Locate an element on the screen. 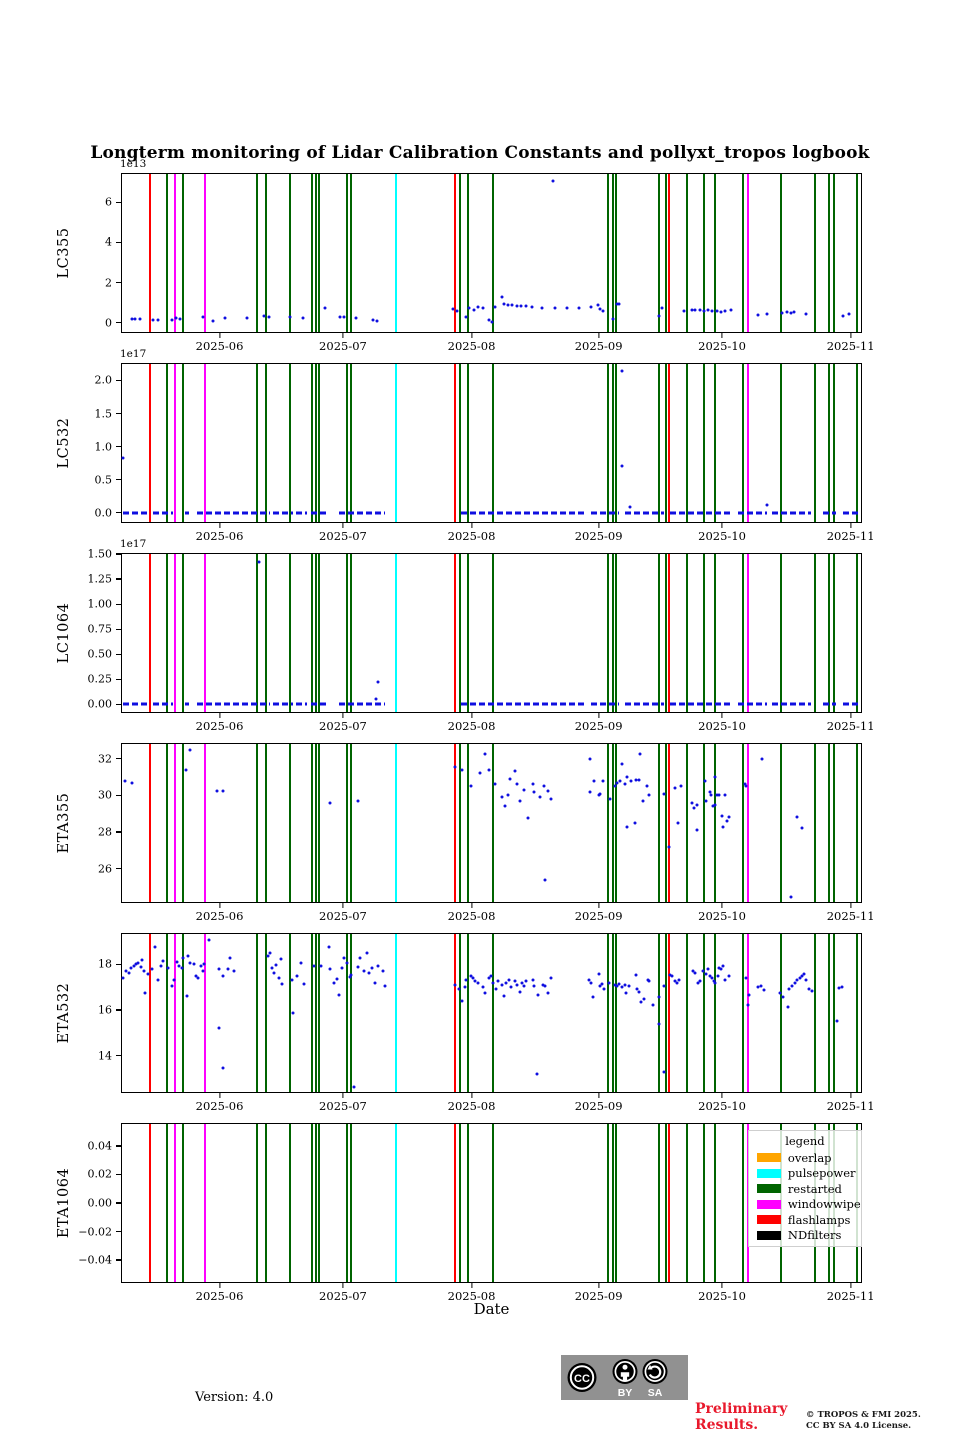 This screenshot has width=960, height=1440. y-tick-label: 32 is located at coordinates (105, 759).